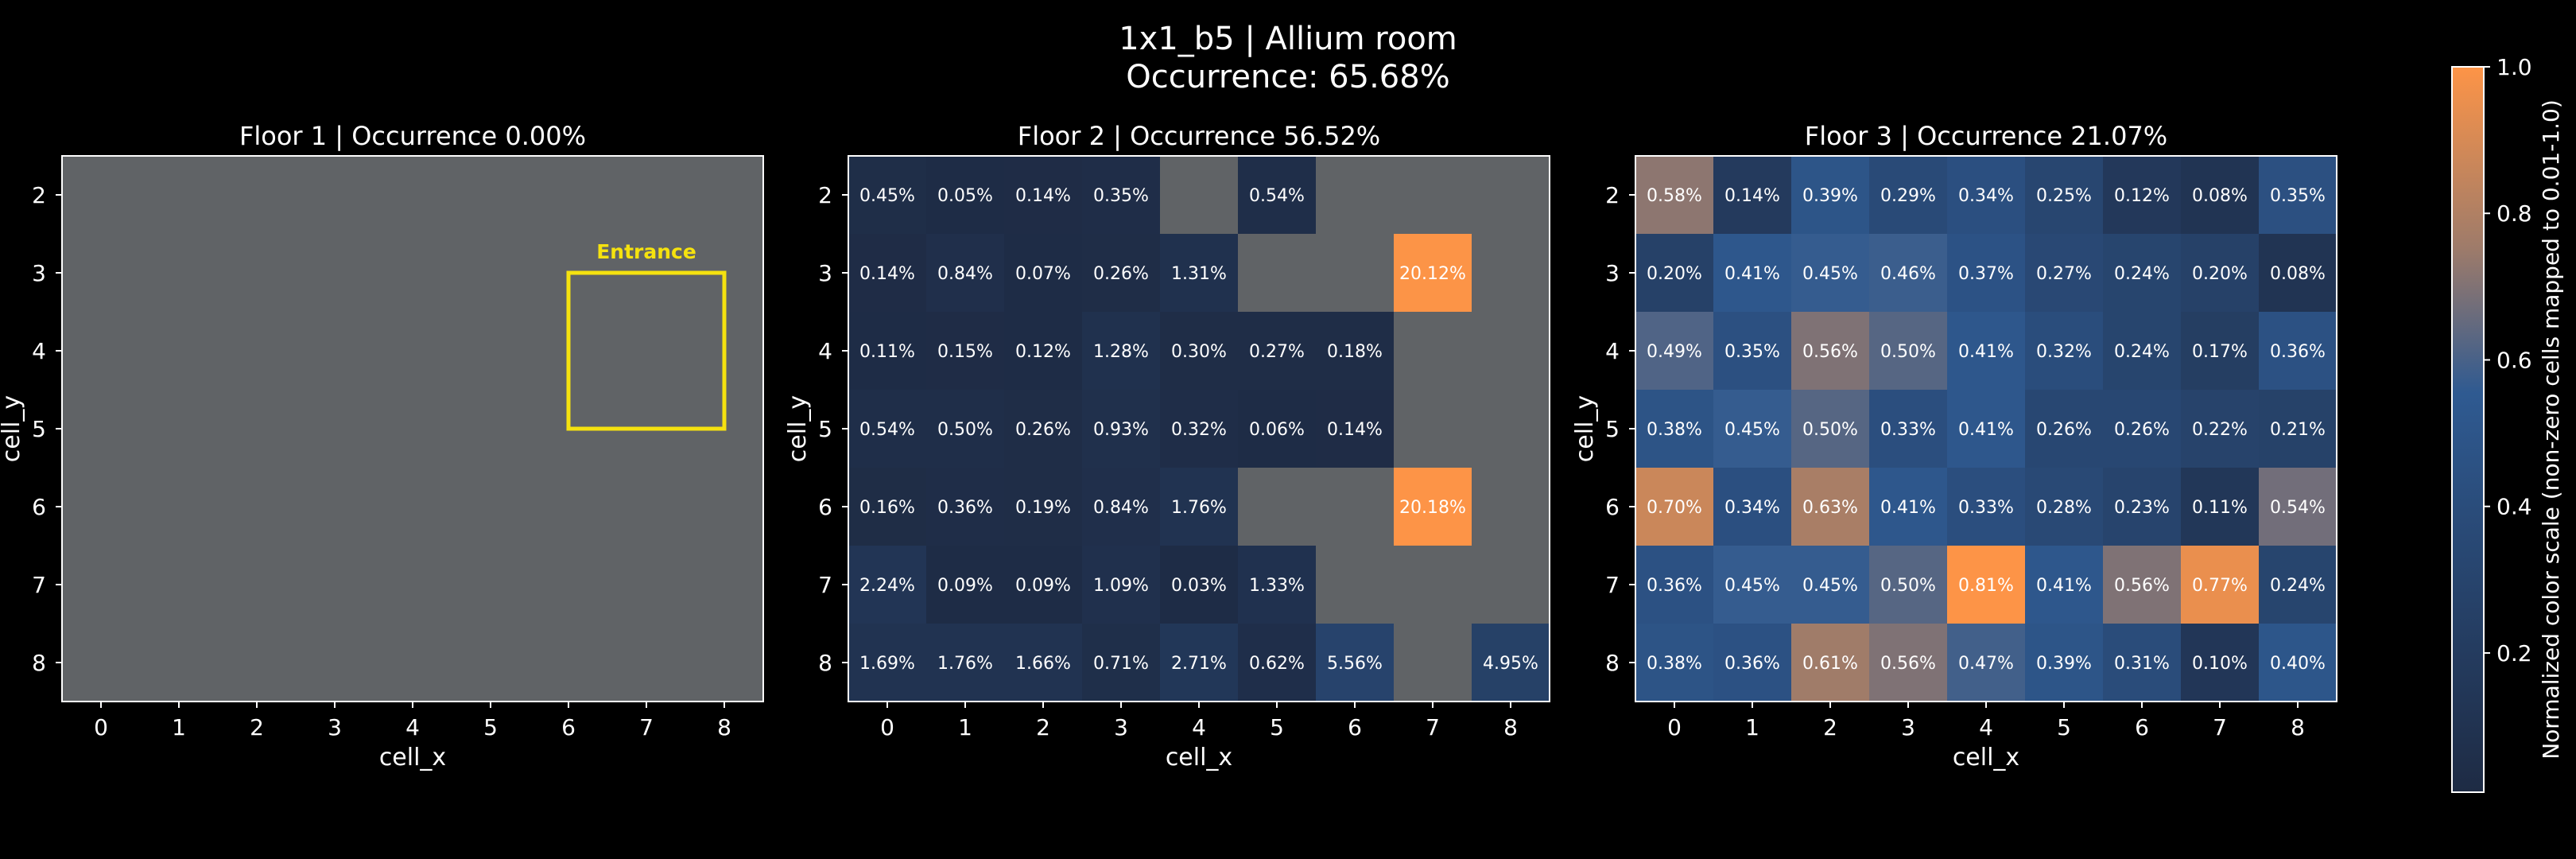 Image resolution: width=2576 pixels, height=859 pixels. Describe the element at coordinates (646, 727) in the screenshot. I see `x-tick-label: 7` at that location.